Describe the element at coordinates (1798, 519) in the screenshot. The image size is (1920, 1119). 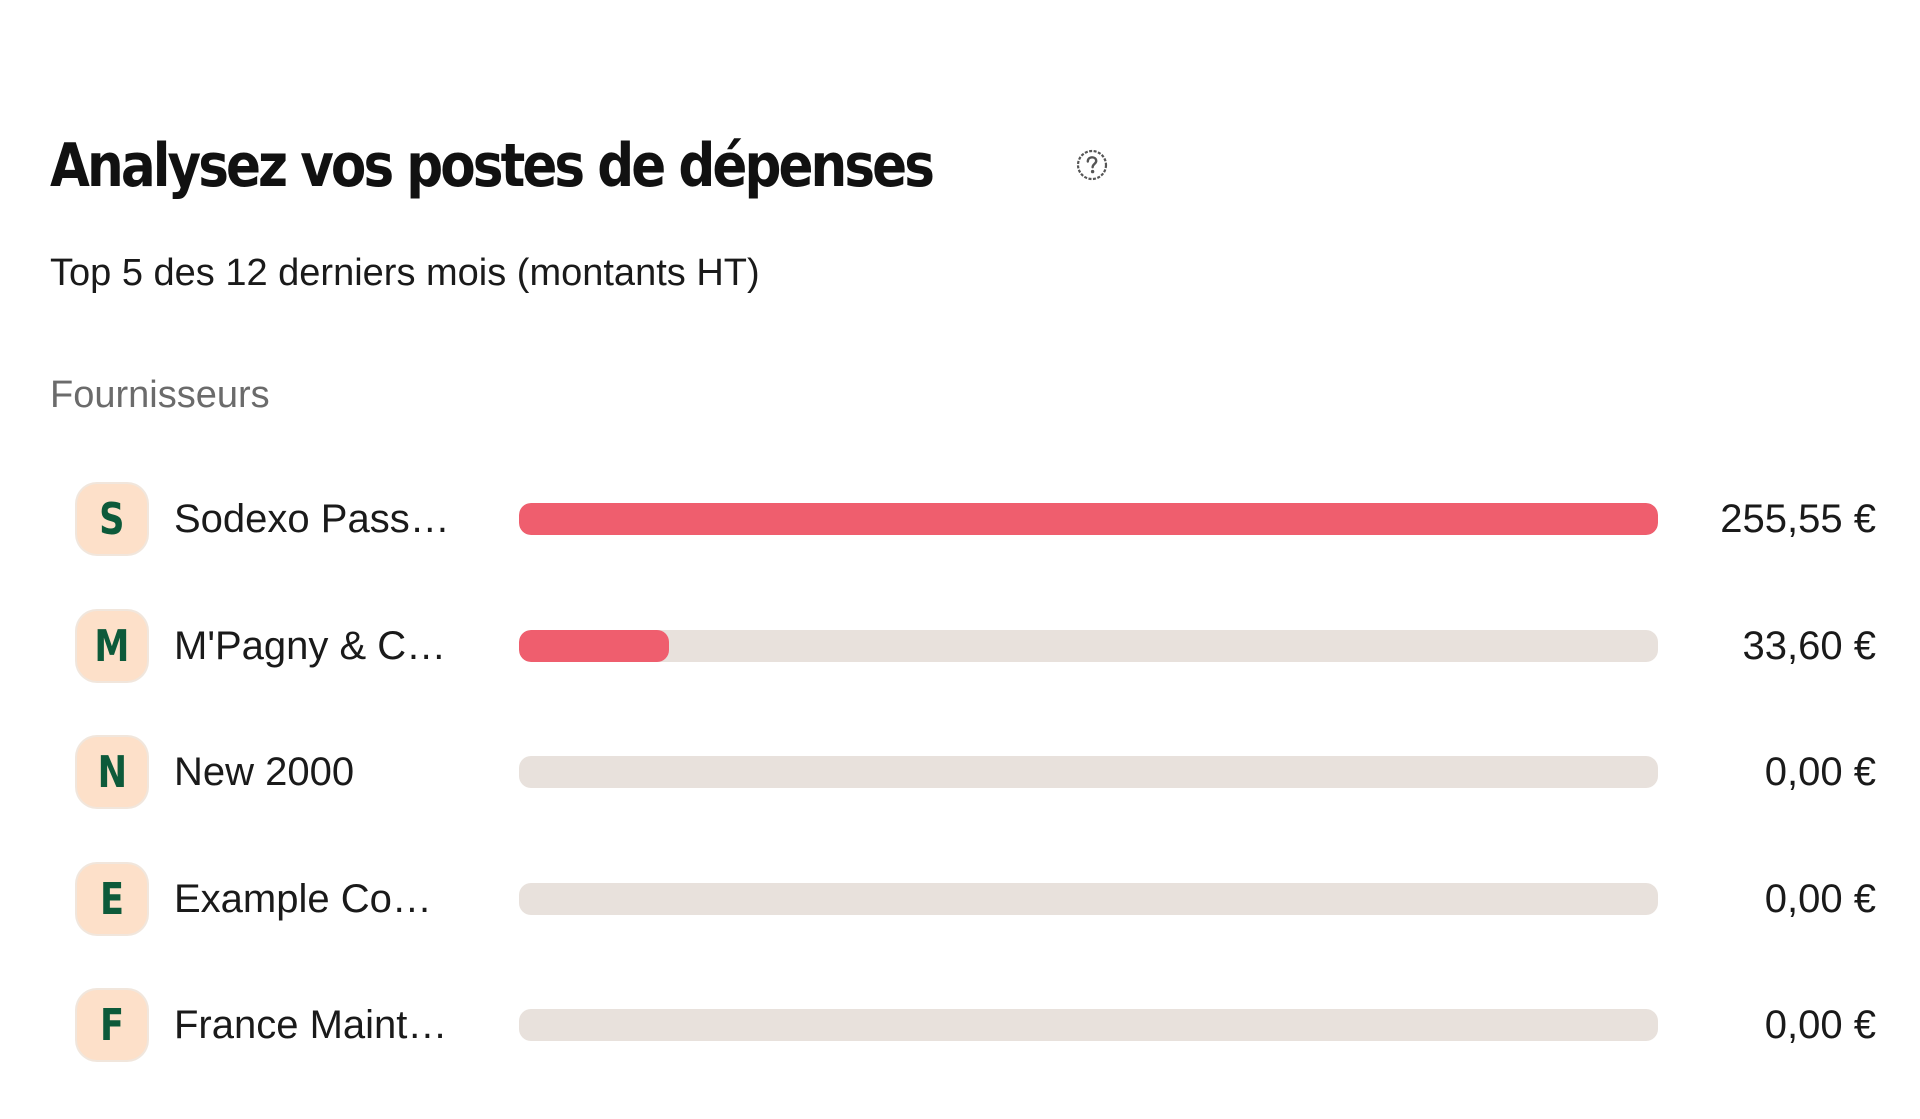
I see `supplier-amount: 255,55 €` at that location.